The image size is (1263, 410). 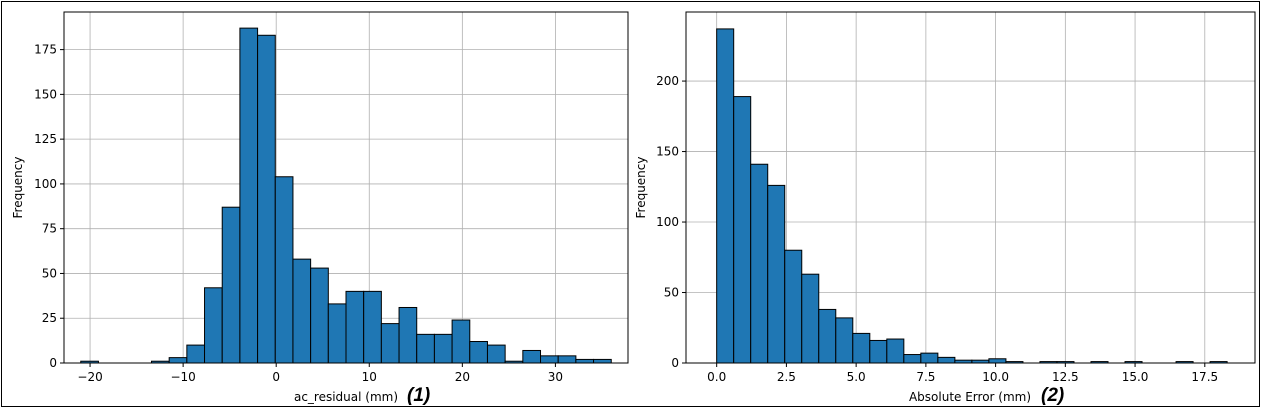 I want to click on x-tick-label: 10.0, so click(x=995, y=377).